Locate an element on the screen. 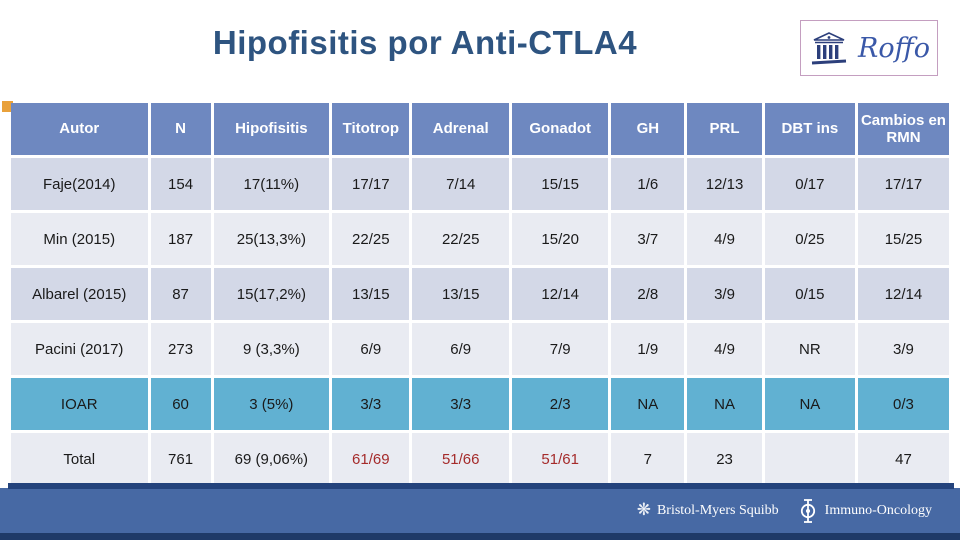 This screenshot has height=540, width=960. table-cell: IOAR is located at coordinates (79, 404).